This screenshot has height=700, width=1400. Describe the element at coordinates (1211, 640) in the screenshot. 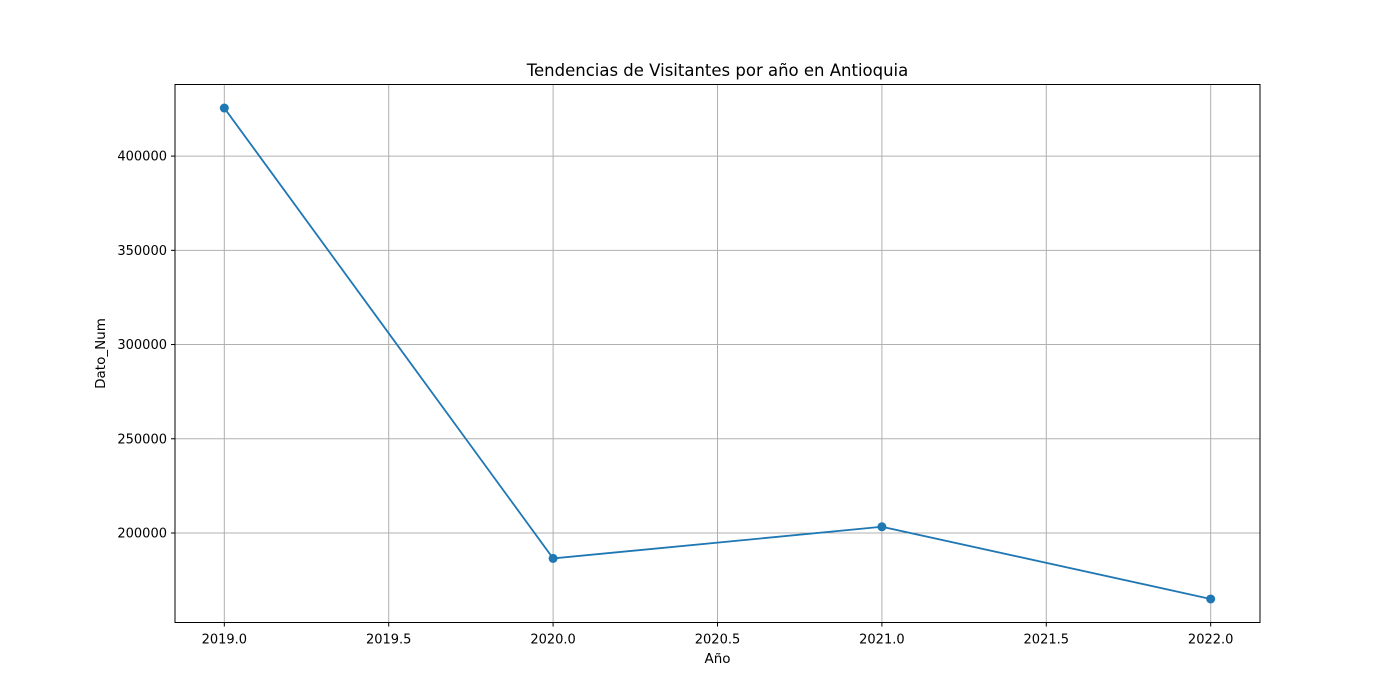

I see `x-tick-label: 2022.0` at that location.